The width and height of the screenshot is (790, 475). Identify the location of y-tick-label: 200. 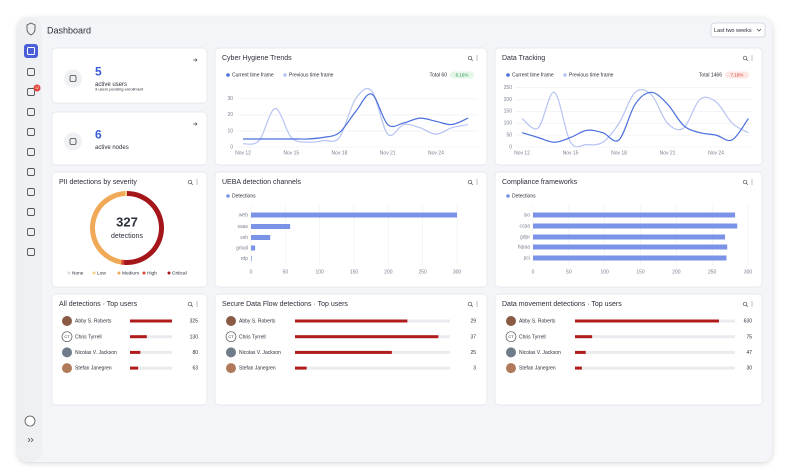
(508, 100).